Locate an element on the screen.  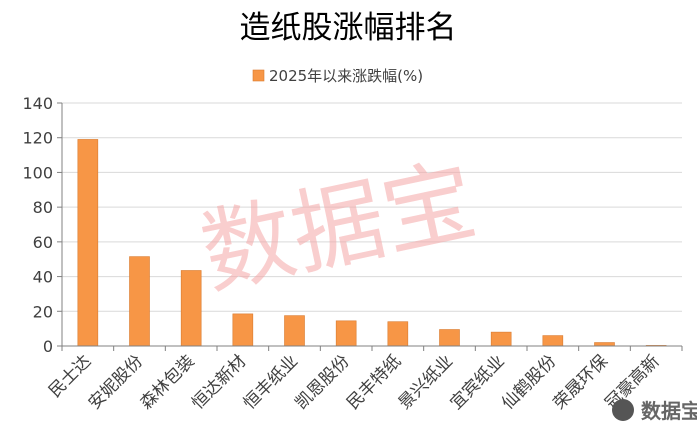
logo: 数据宝 is located at coordinates (654, 411).